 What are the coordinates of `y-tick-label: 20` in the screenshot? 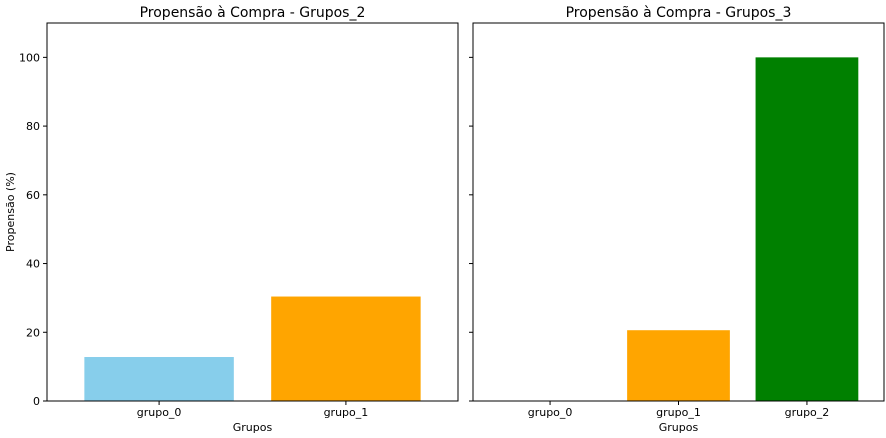 It's located at (33, 332).